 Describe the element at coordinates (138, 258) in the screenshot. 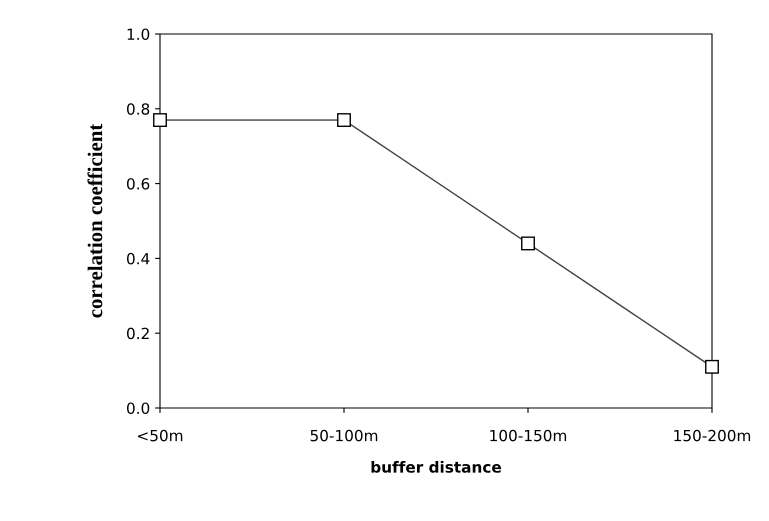

I see `y-tick-label: 0.4` at that location.